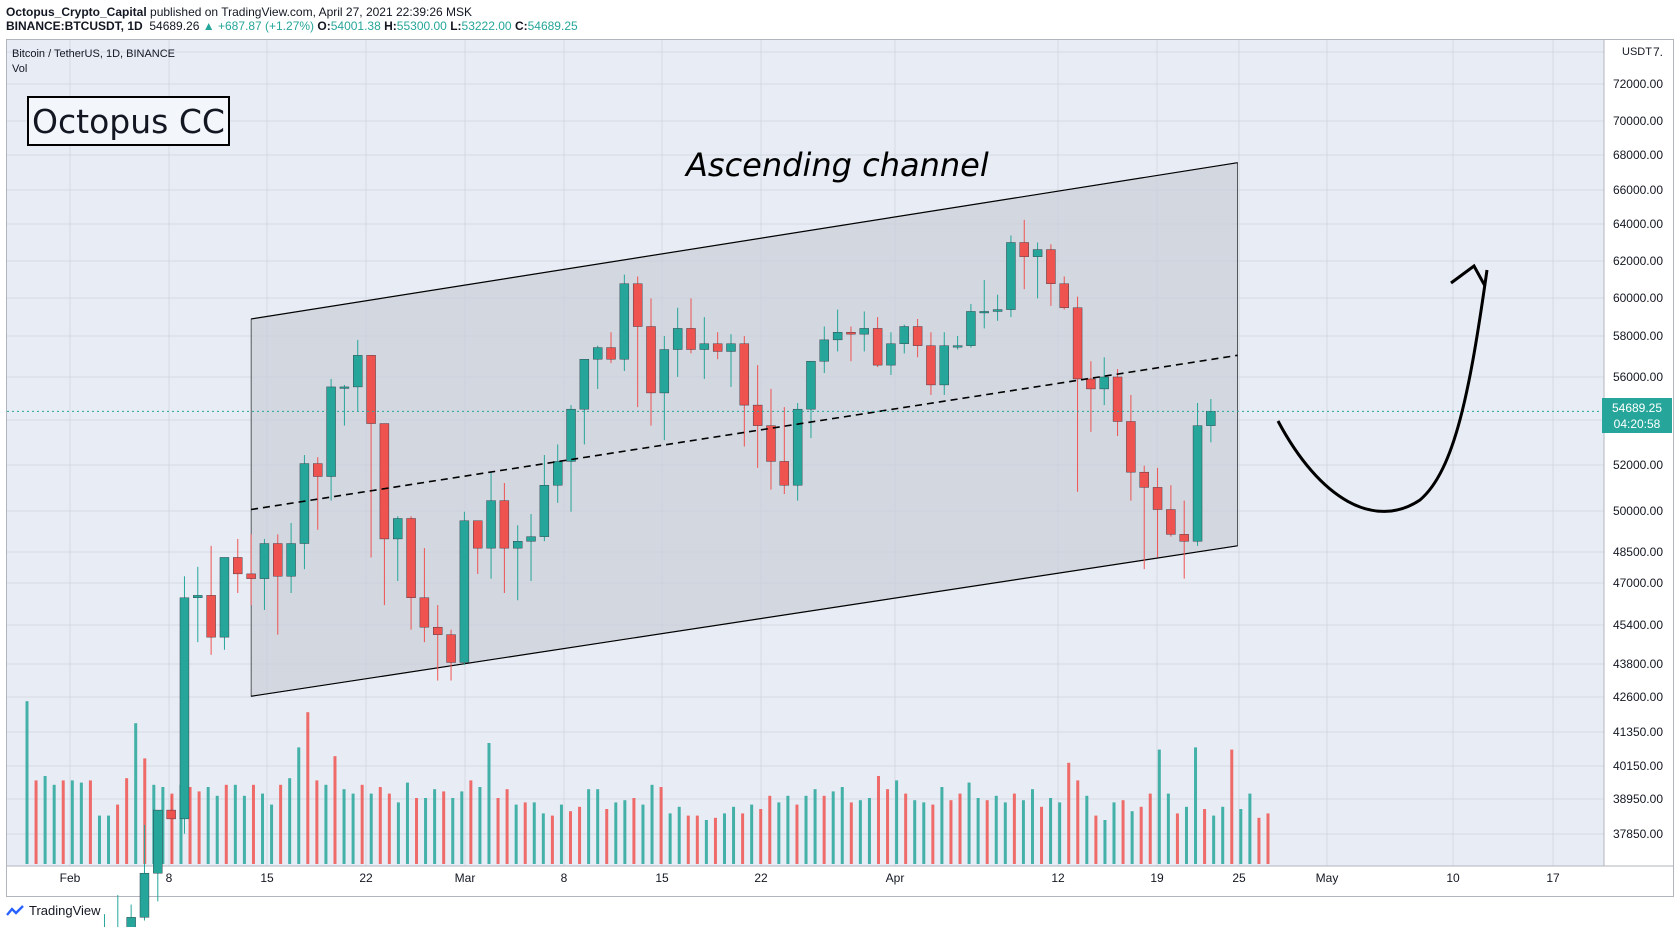  I want to click on y-tick-label: 42600.00, so click(1638, 697).